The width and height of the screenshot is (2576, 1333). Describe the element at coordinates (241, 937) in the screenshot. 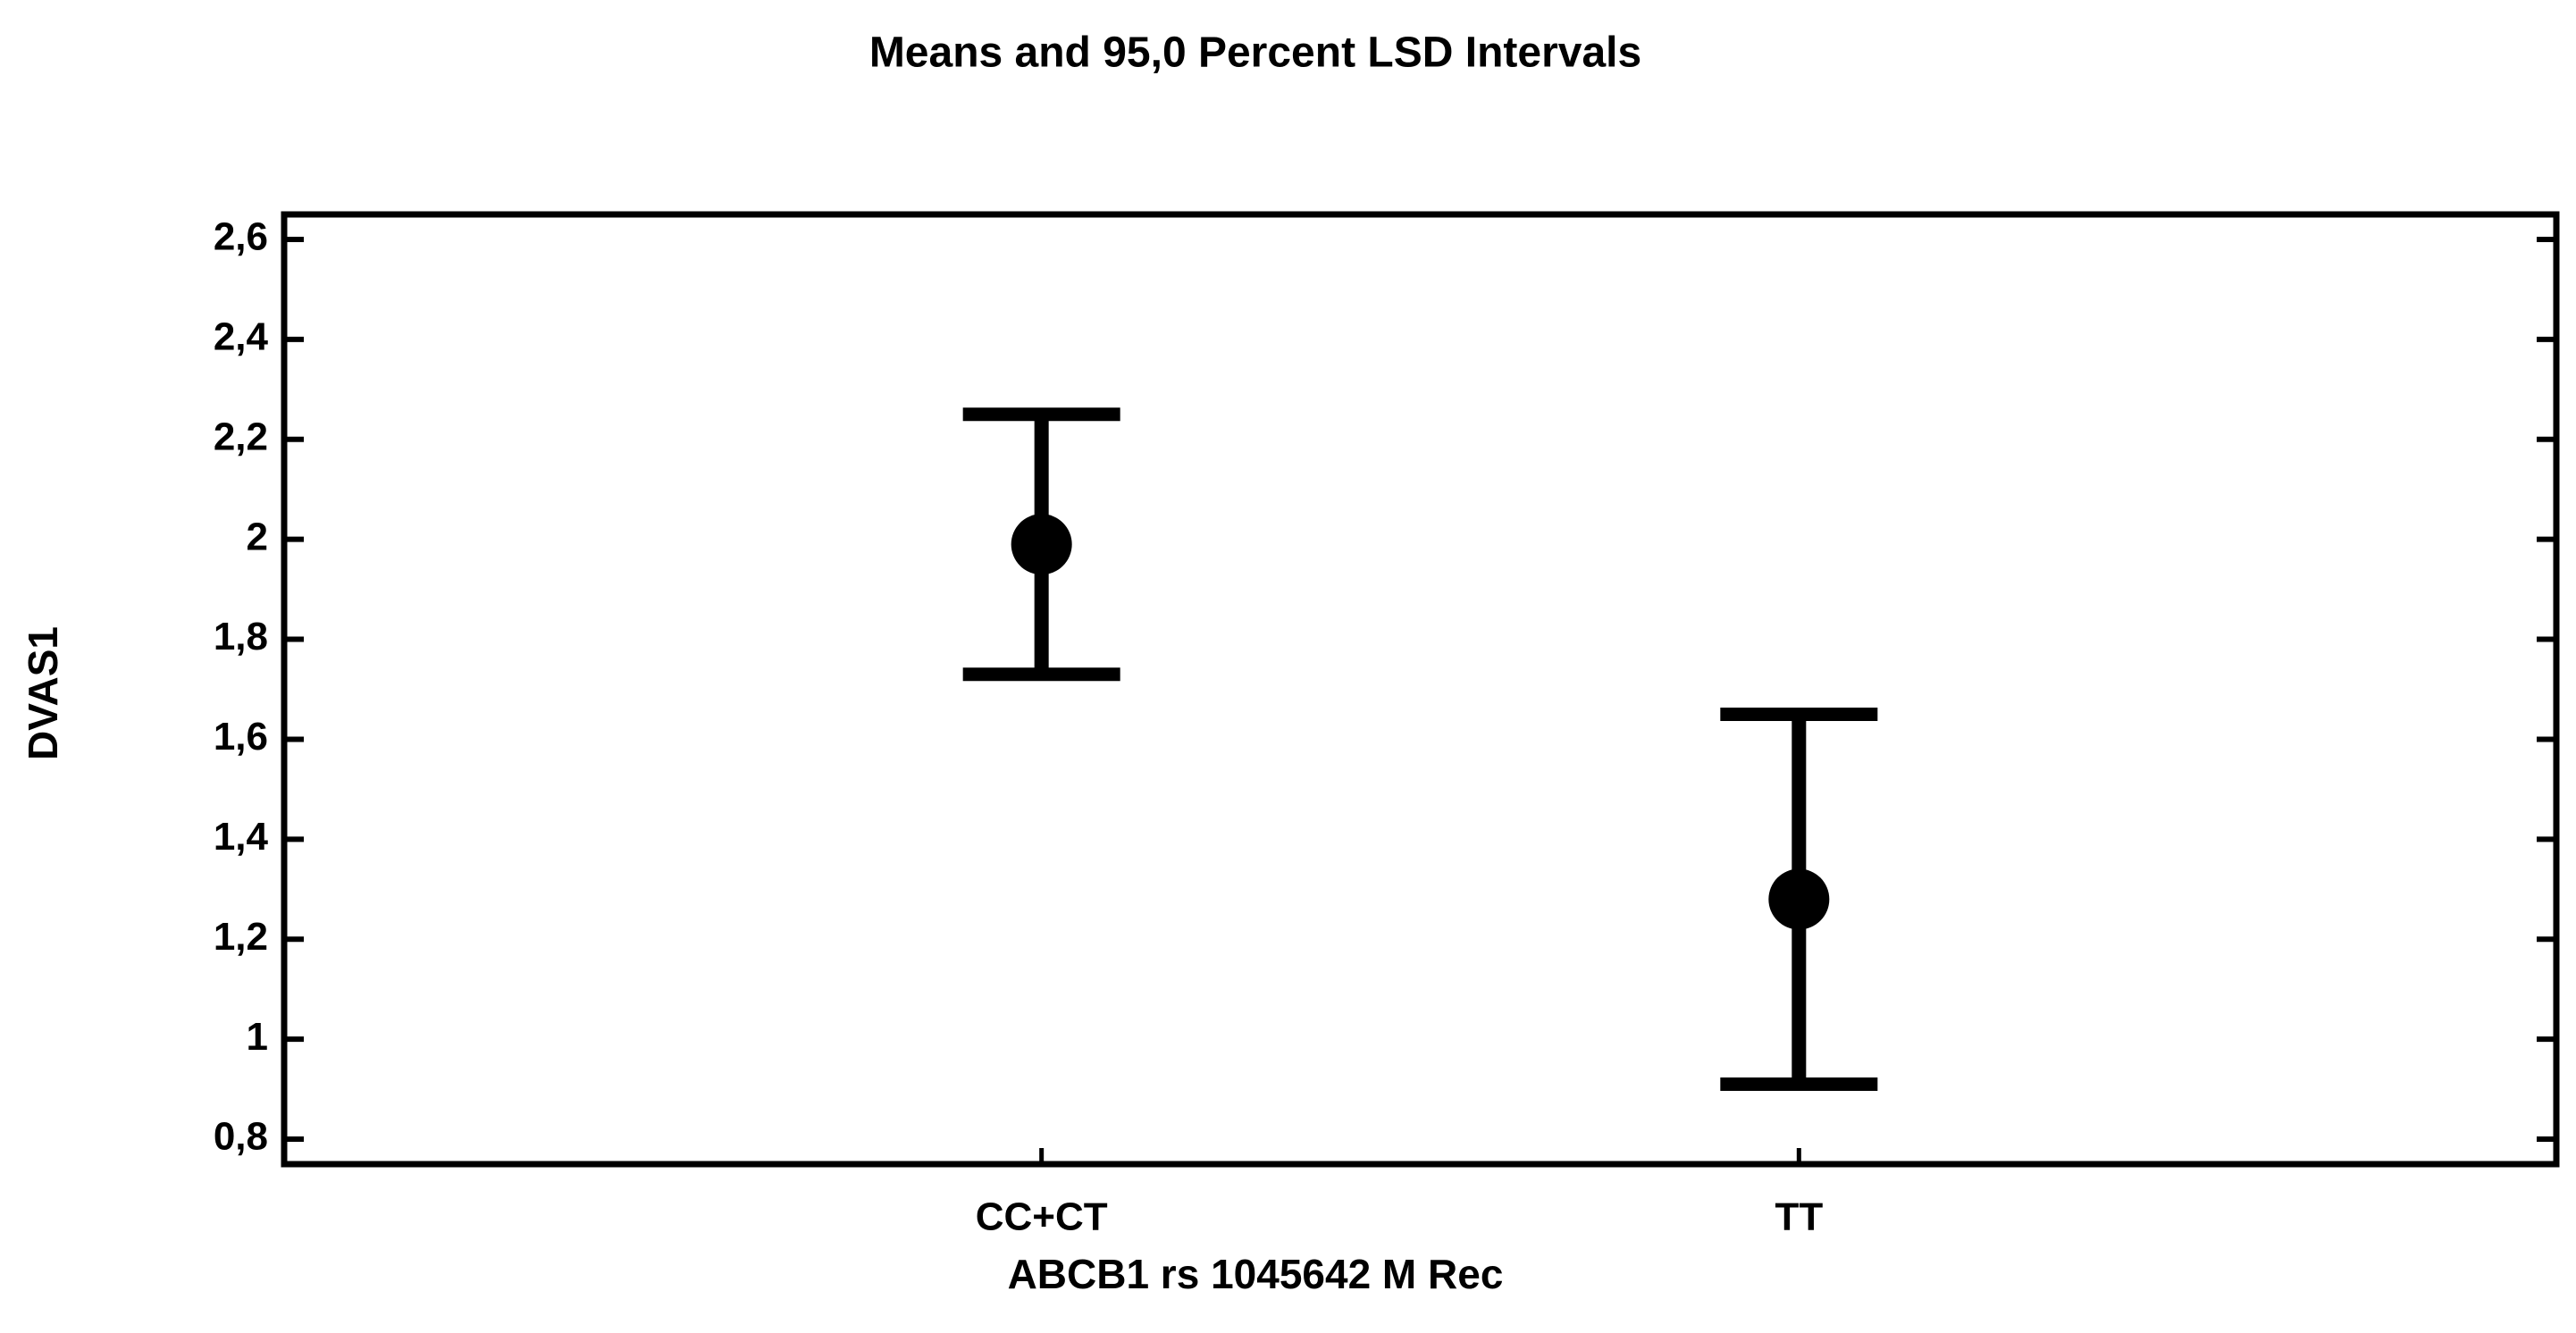

I see `y-tick-label: 1,2` at that location.